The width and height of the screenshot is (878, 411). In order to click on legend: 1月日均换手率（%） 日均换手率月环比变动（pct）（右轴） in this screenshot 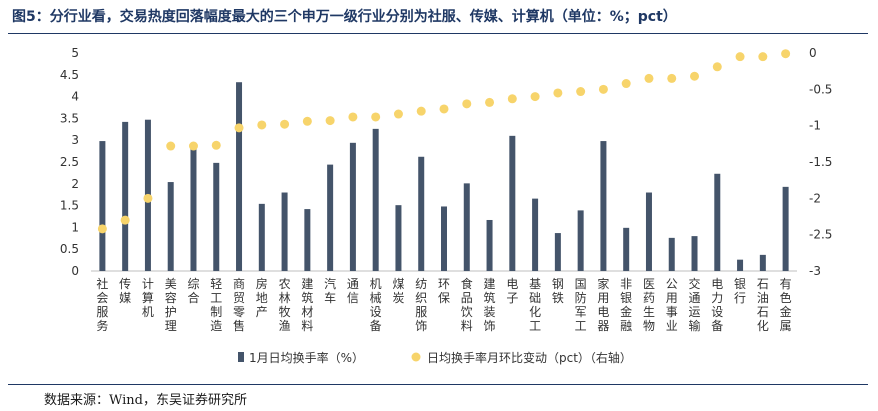, I will do `click(435, 357)`.